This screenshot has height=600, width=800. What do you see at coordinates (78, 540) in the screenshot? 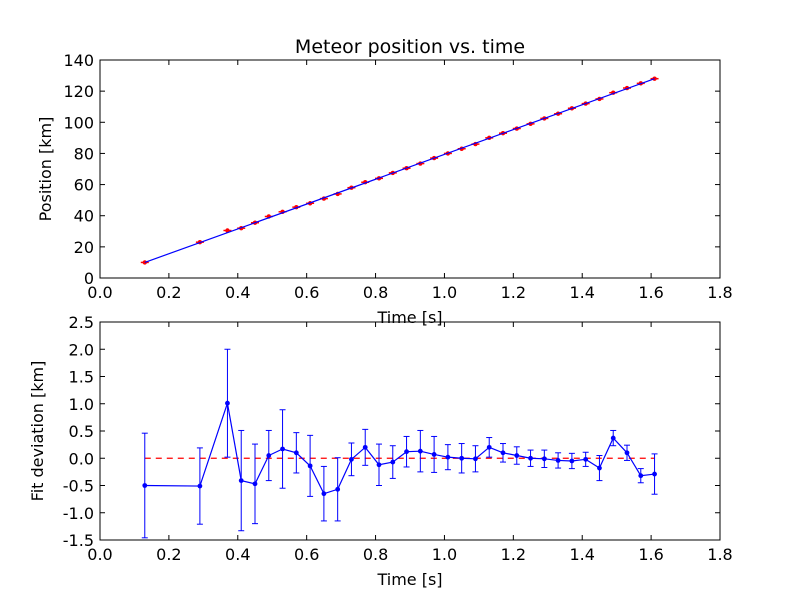
I see `y-tick-label: -1.5` at bounding box center [78, 540].